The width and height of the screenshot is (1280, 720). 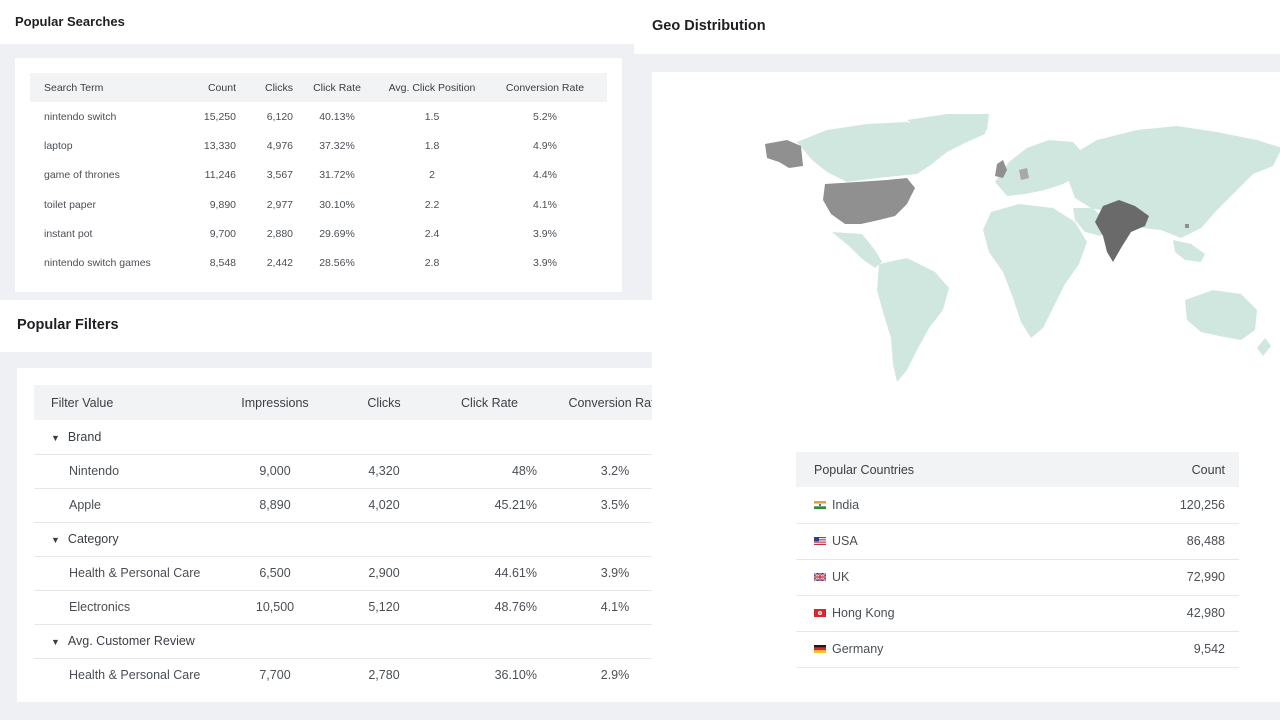 What do you see at coordinates (219, 116) in the screenshot?
I see `count-cell: 15,250` at bounding box center [219, 116].